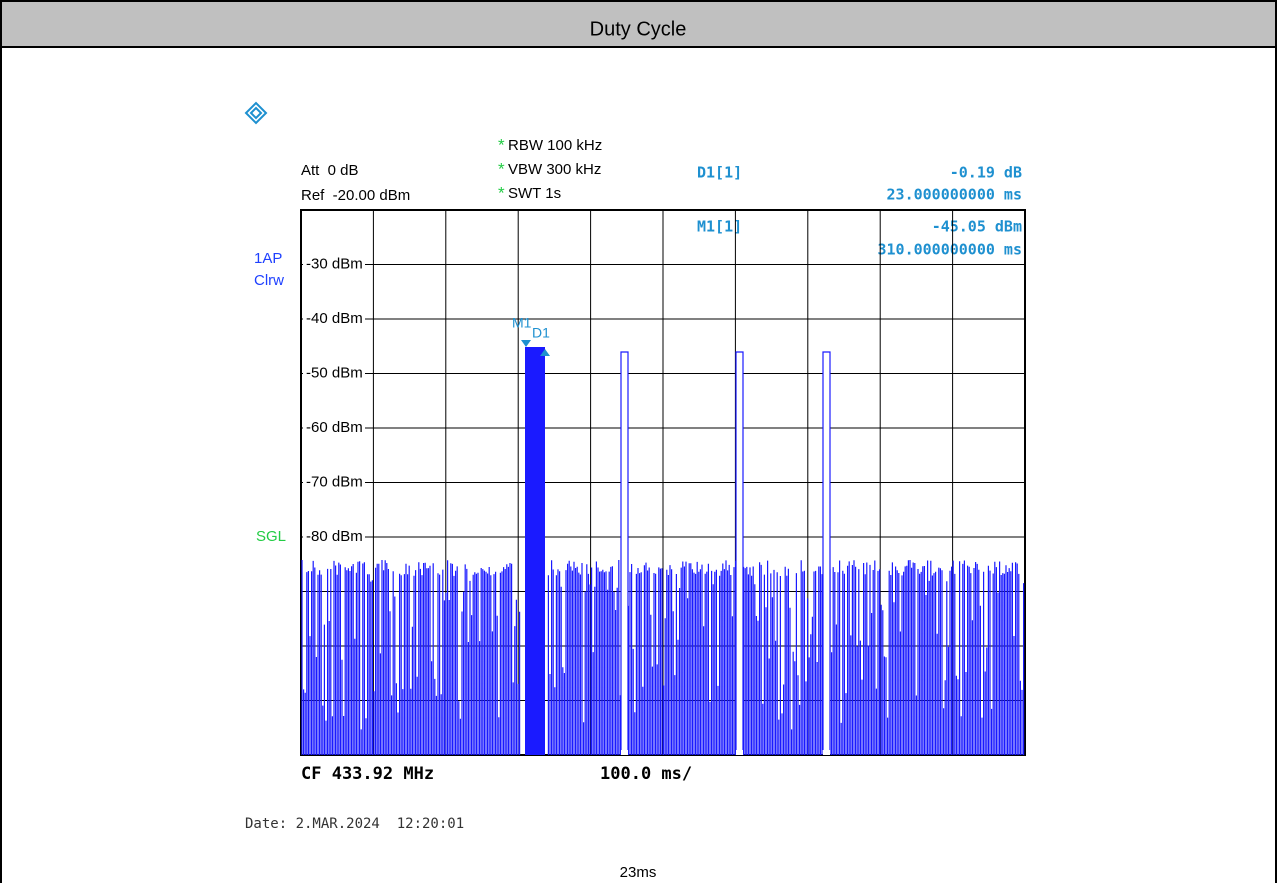  What do you see at coordinates (555, 145) in the screenshot?
I see `setting: RBW 100 kHz` at bounding box center [555, 145].